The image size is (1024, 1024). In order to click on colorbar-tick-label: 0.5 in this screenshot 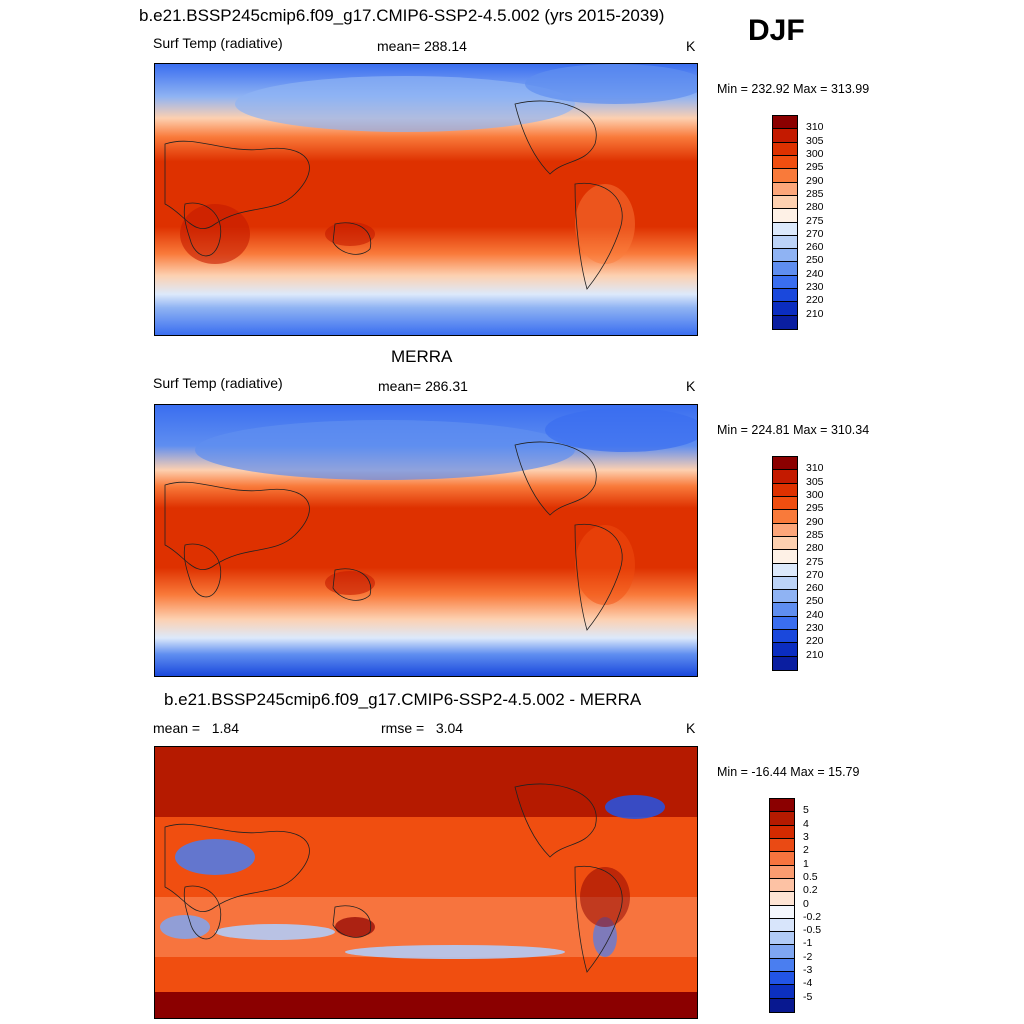, I will do `click(810, 876)`.